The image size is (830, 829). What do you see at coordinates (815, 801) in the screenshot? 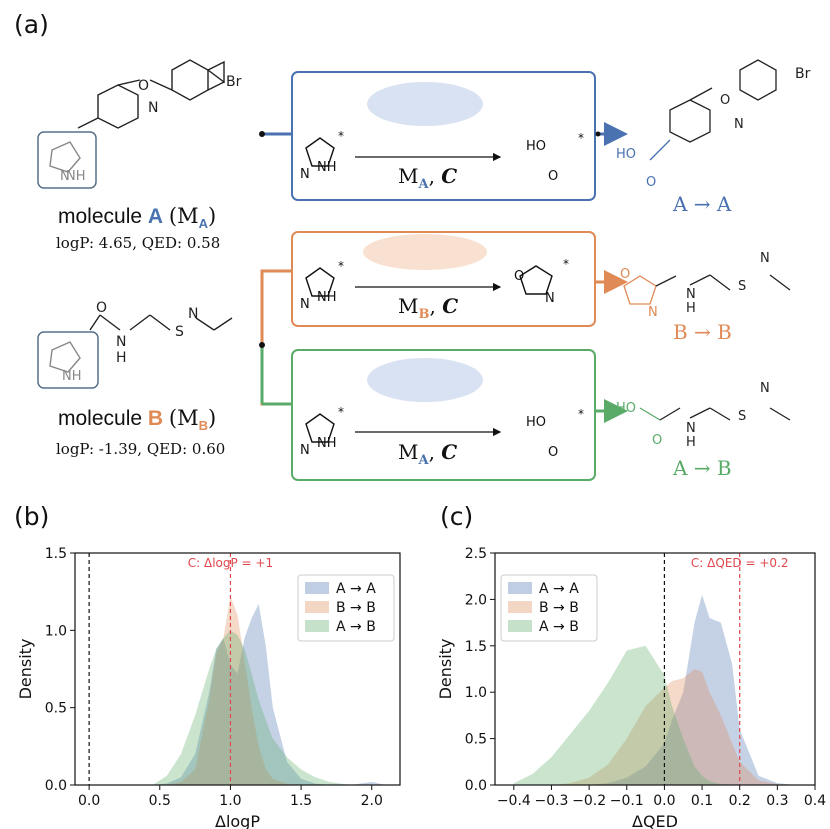
I see `x-tick-label: 0.4` at bounding box center [815, 801].